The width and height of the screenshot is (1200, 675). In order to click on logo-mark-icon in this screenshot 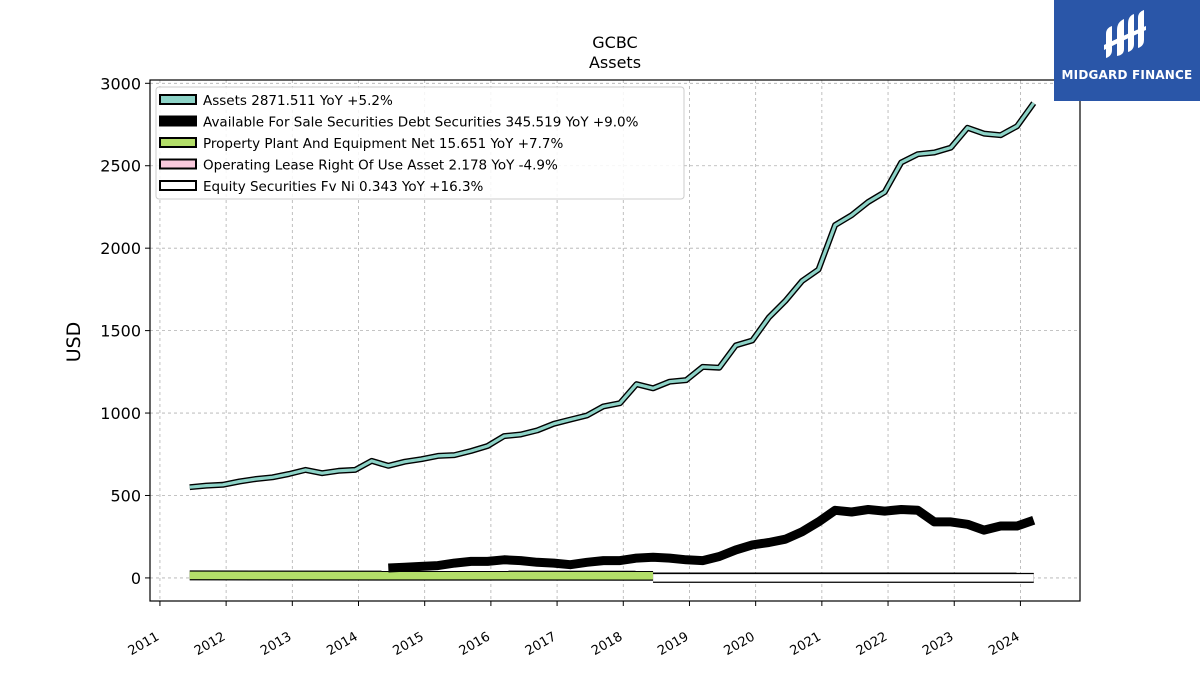, I will do `click(1125, 34)`.